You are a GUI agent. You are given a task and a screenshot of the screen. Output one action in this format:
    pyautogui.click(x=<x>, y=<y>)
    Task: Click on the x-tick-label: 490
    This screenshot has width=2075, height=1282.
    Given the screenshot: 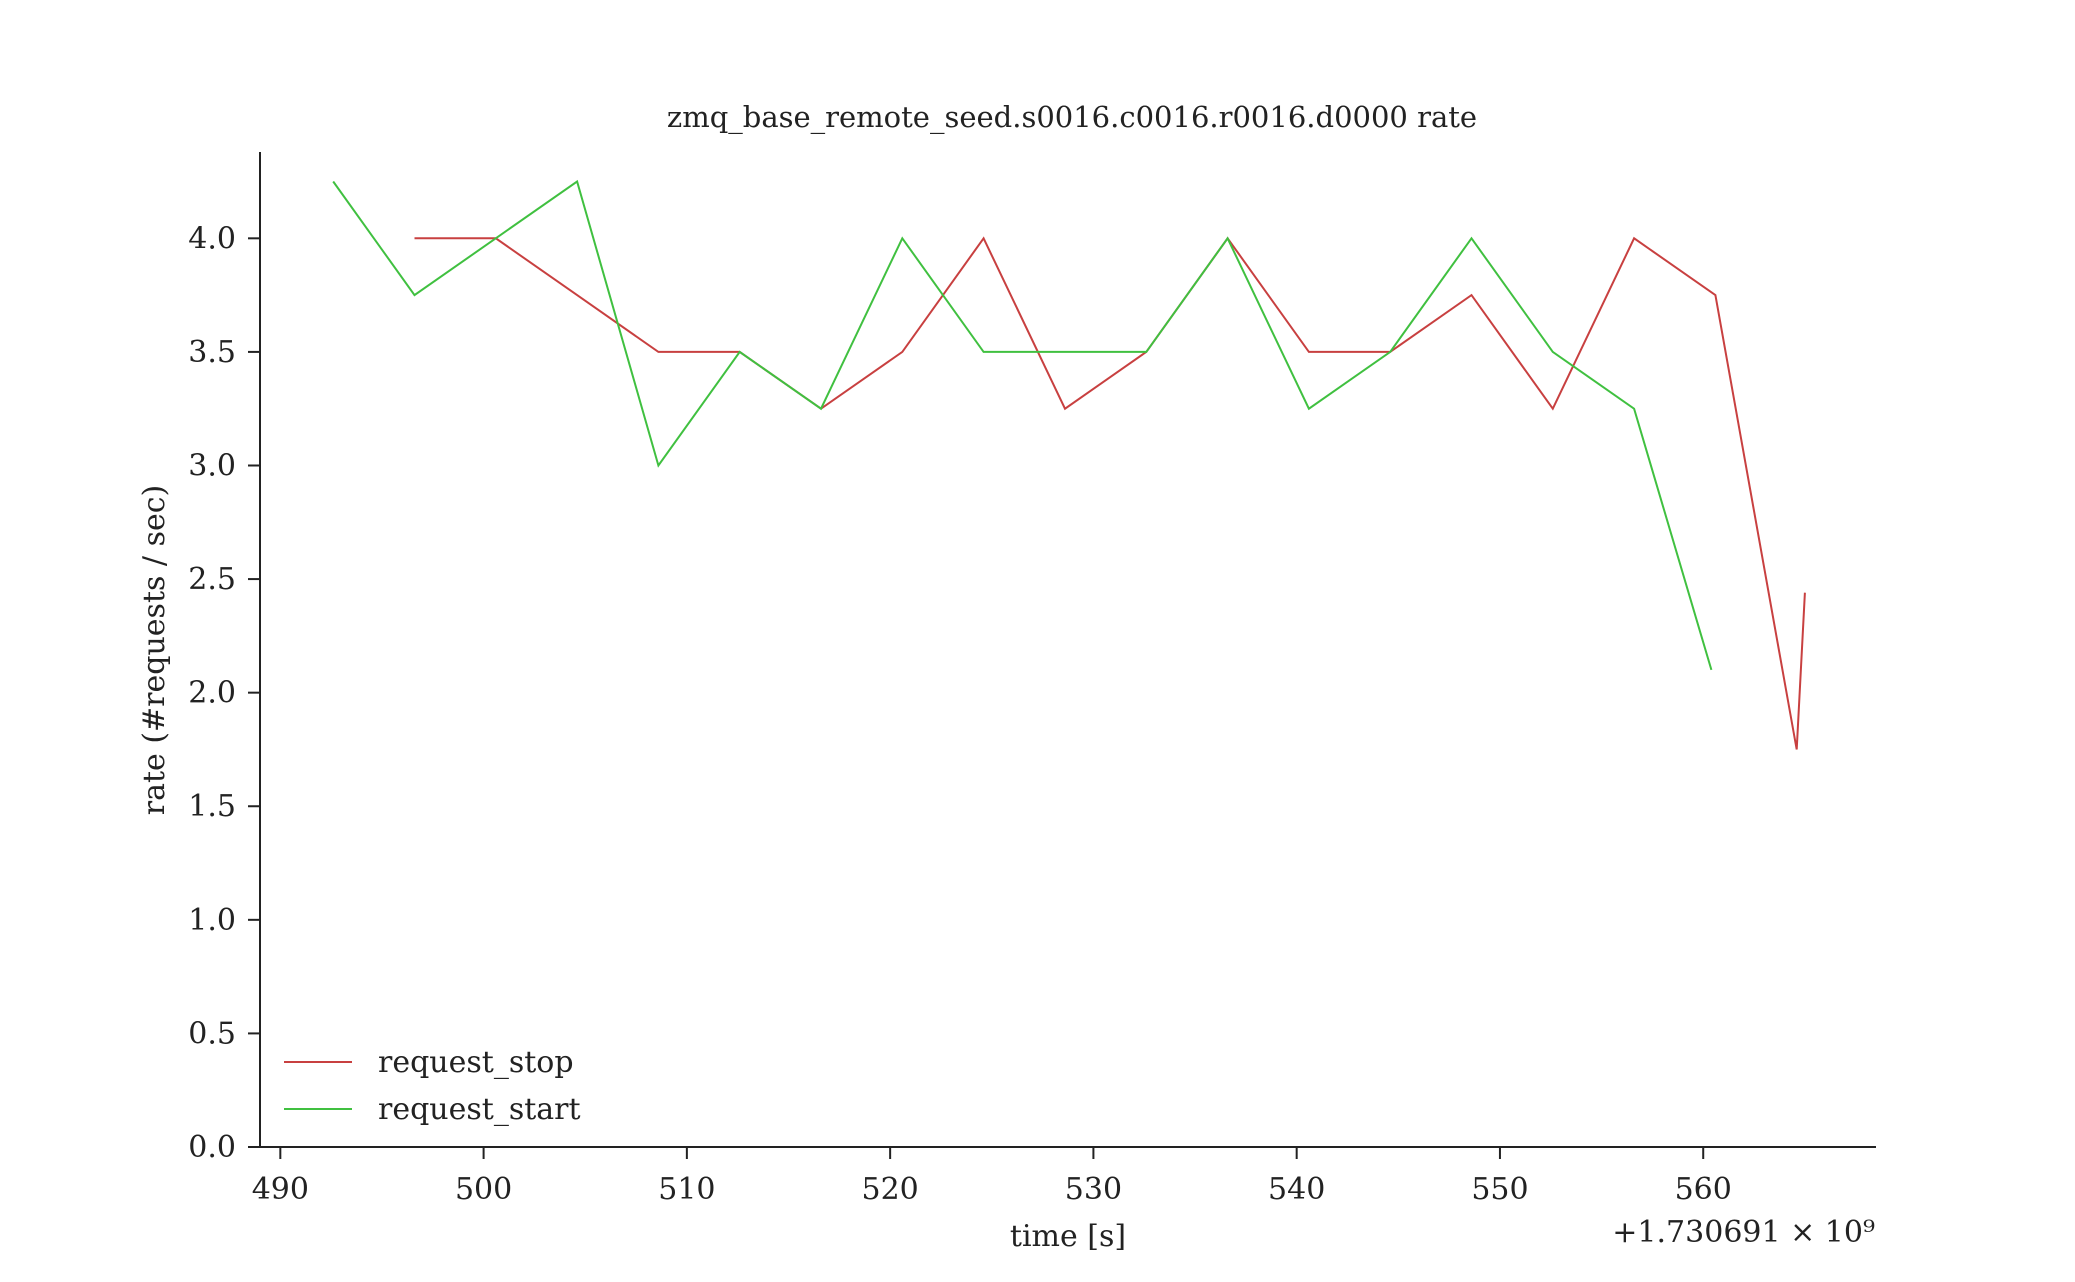 What is the action you would take?
    pyautogui.click(x=280, y=1189)
    